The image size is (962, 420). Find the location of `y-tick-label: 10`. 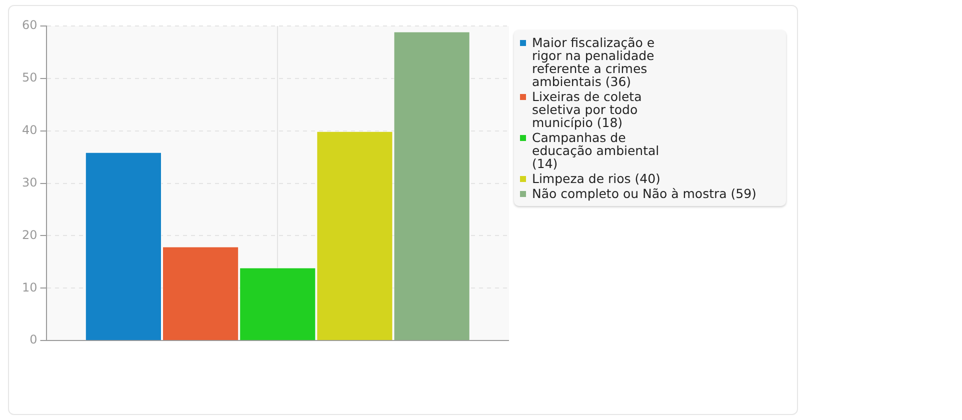

y-tick-label: 10 is located at coordinates (30, 287).